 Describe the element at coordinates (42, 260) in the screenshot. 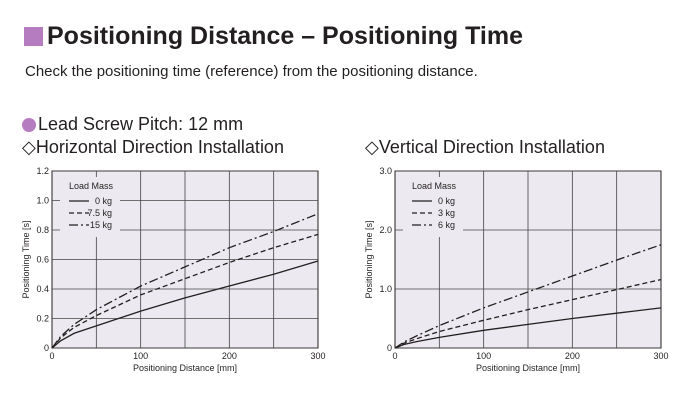

I see `y-tick-label: 0.6` at that location.